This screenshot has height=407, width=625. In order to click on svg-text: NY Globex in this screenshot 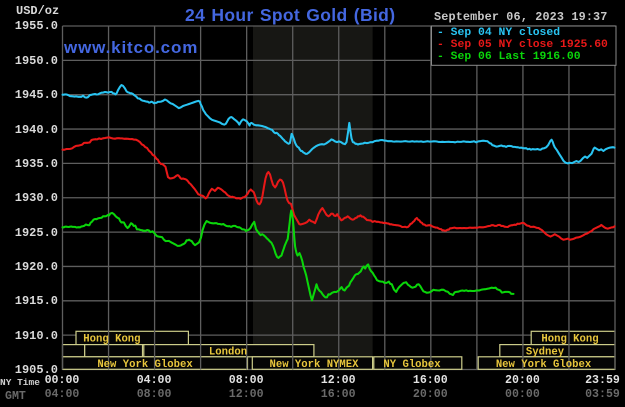, I will do `click(412, 365)`.